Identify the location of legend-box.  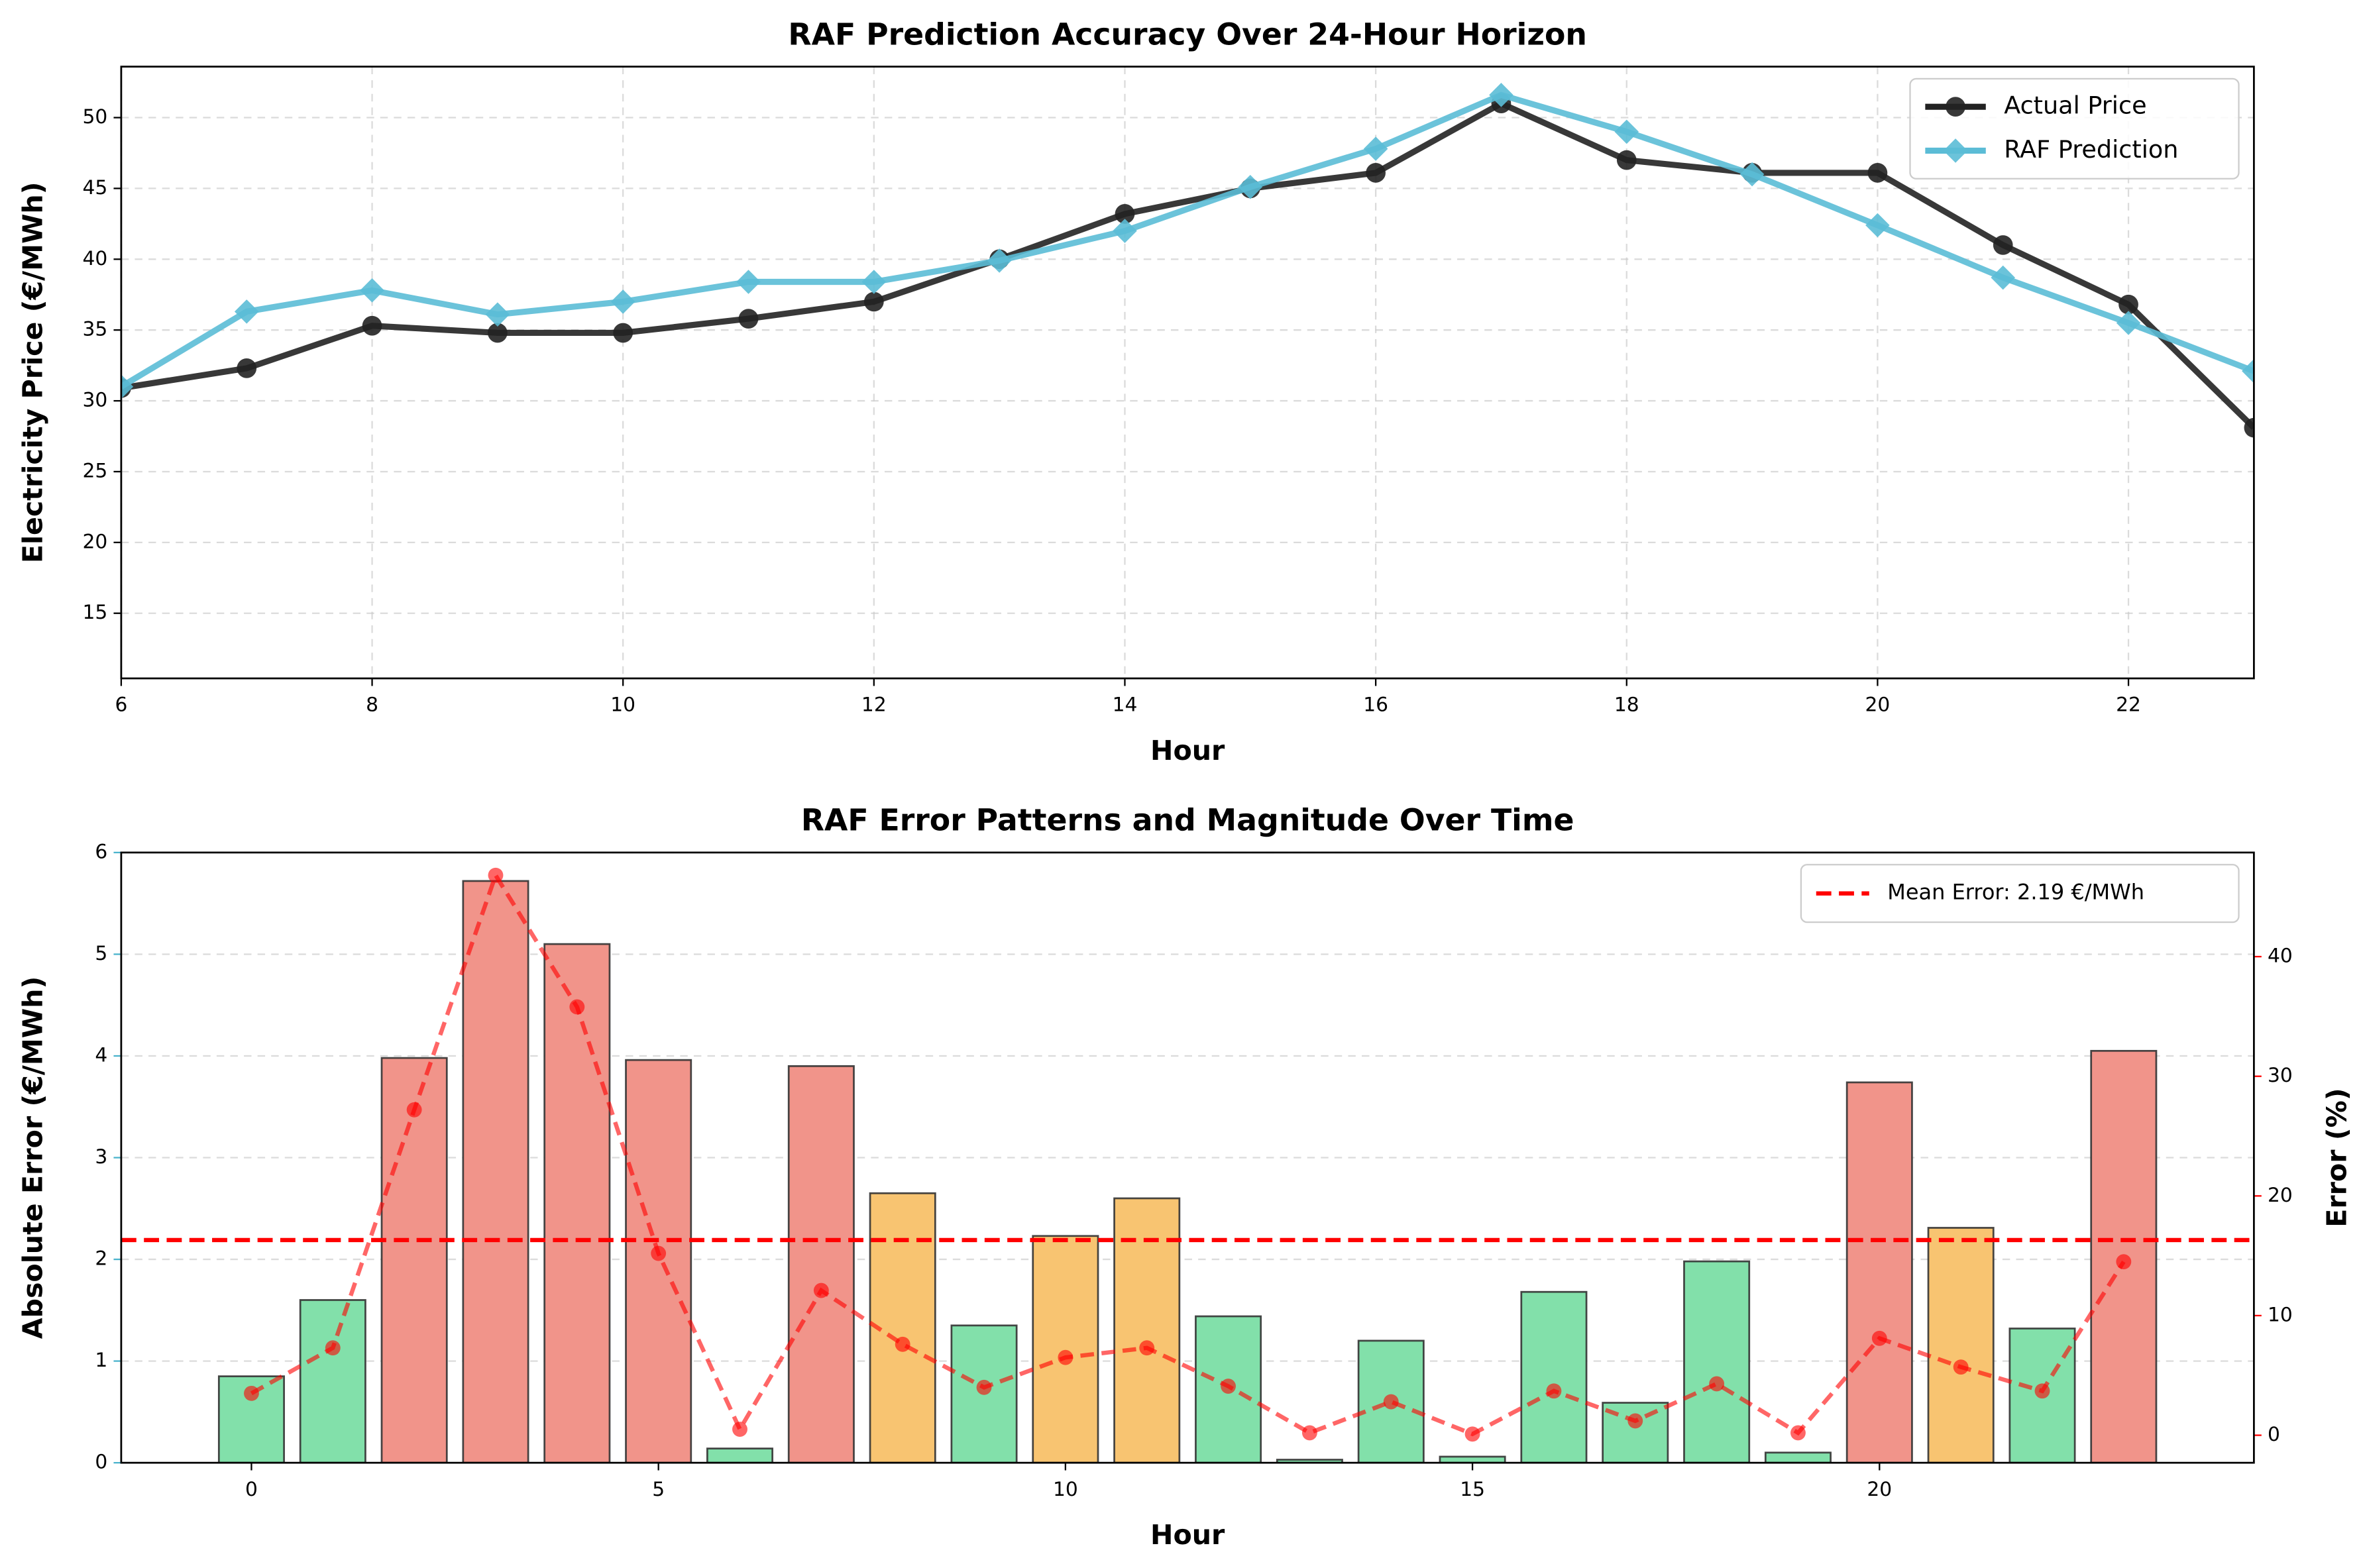
(2020, 894).